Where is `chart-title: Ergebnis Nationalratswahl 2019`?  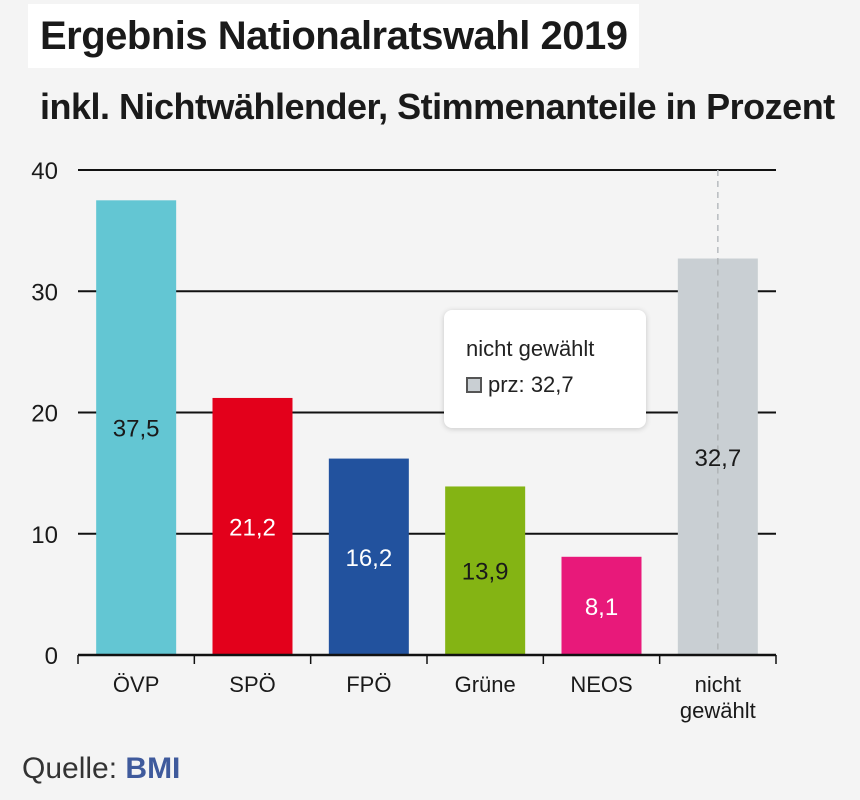
chart-title: Ergebnis Nationalratswahl 2019 is located at coordinates (334, 35).